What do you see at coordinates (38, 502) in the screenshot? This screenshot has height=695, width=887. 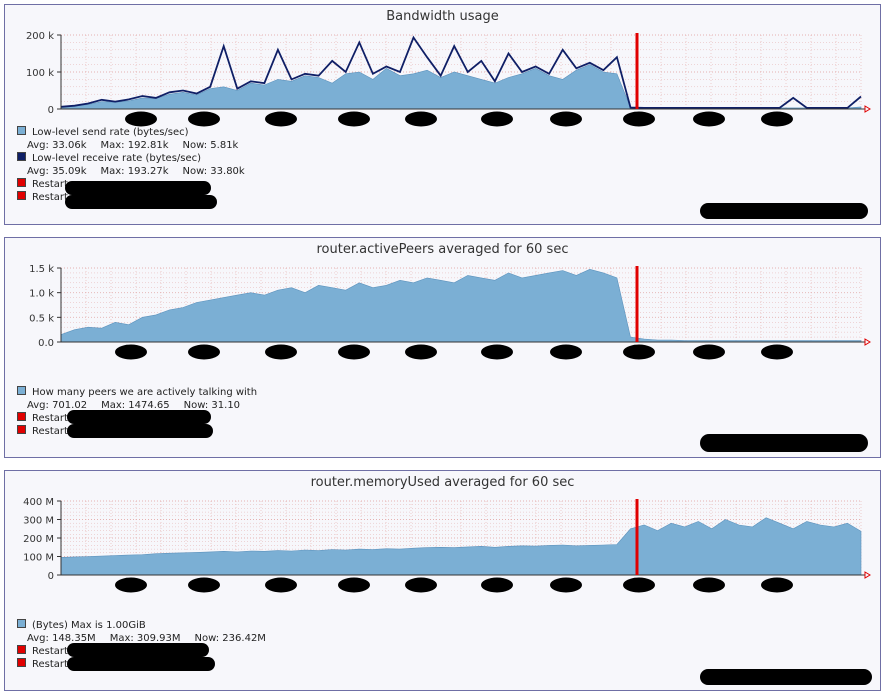 I see `y-tick-label: 400 M` at bounding box center [38, 502].